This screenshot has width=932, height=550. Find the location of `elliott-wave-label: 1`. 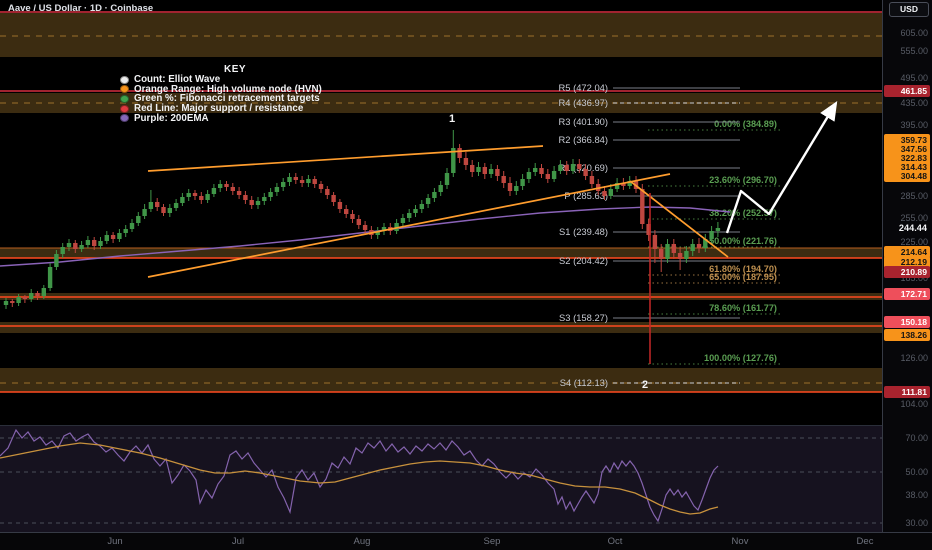

elliott-wave-label: 1 is located at coordinates (452, 119).